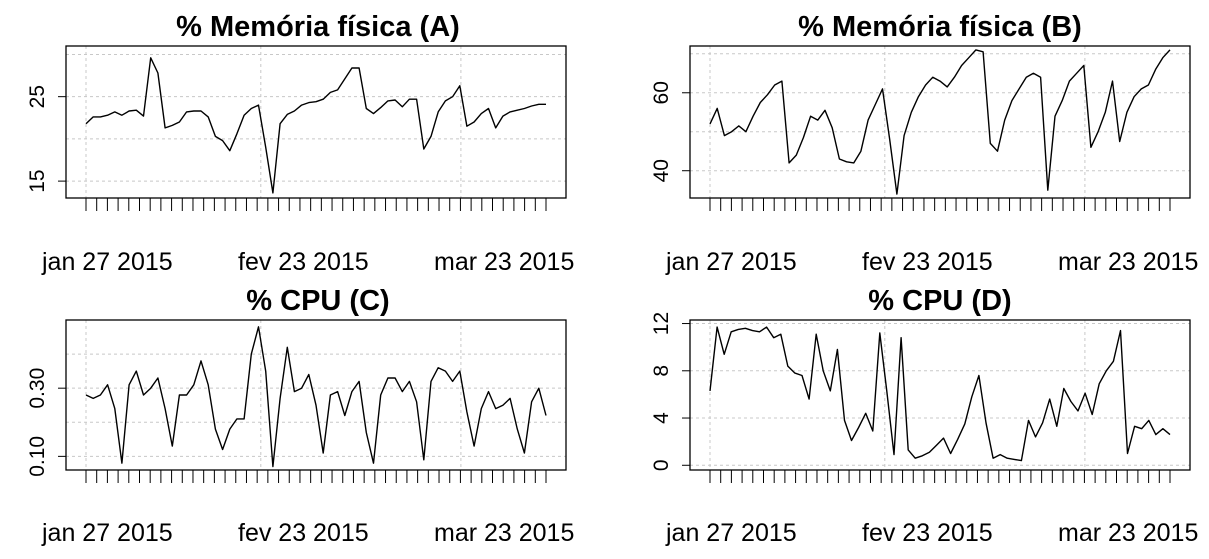  What do you see at coordinates (661, 418) in the screenshot?
I see `y-tick-label: 4` at bounding box center [661, 418].